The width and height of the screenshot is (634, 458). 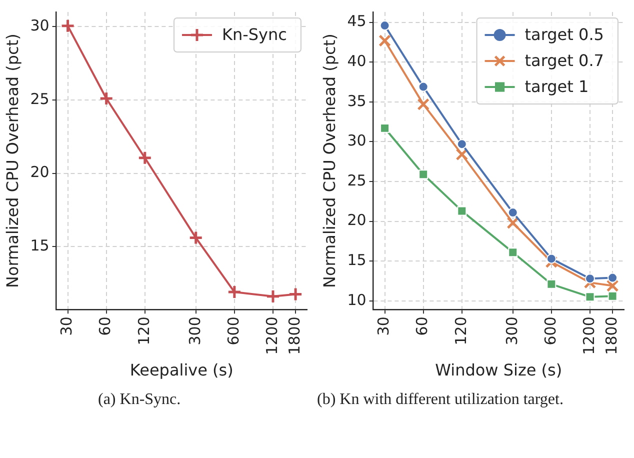 I want to click on y-tick-label: 45, so click(x=356, y=21).